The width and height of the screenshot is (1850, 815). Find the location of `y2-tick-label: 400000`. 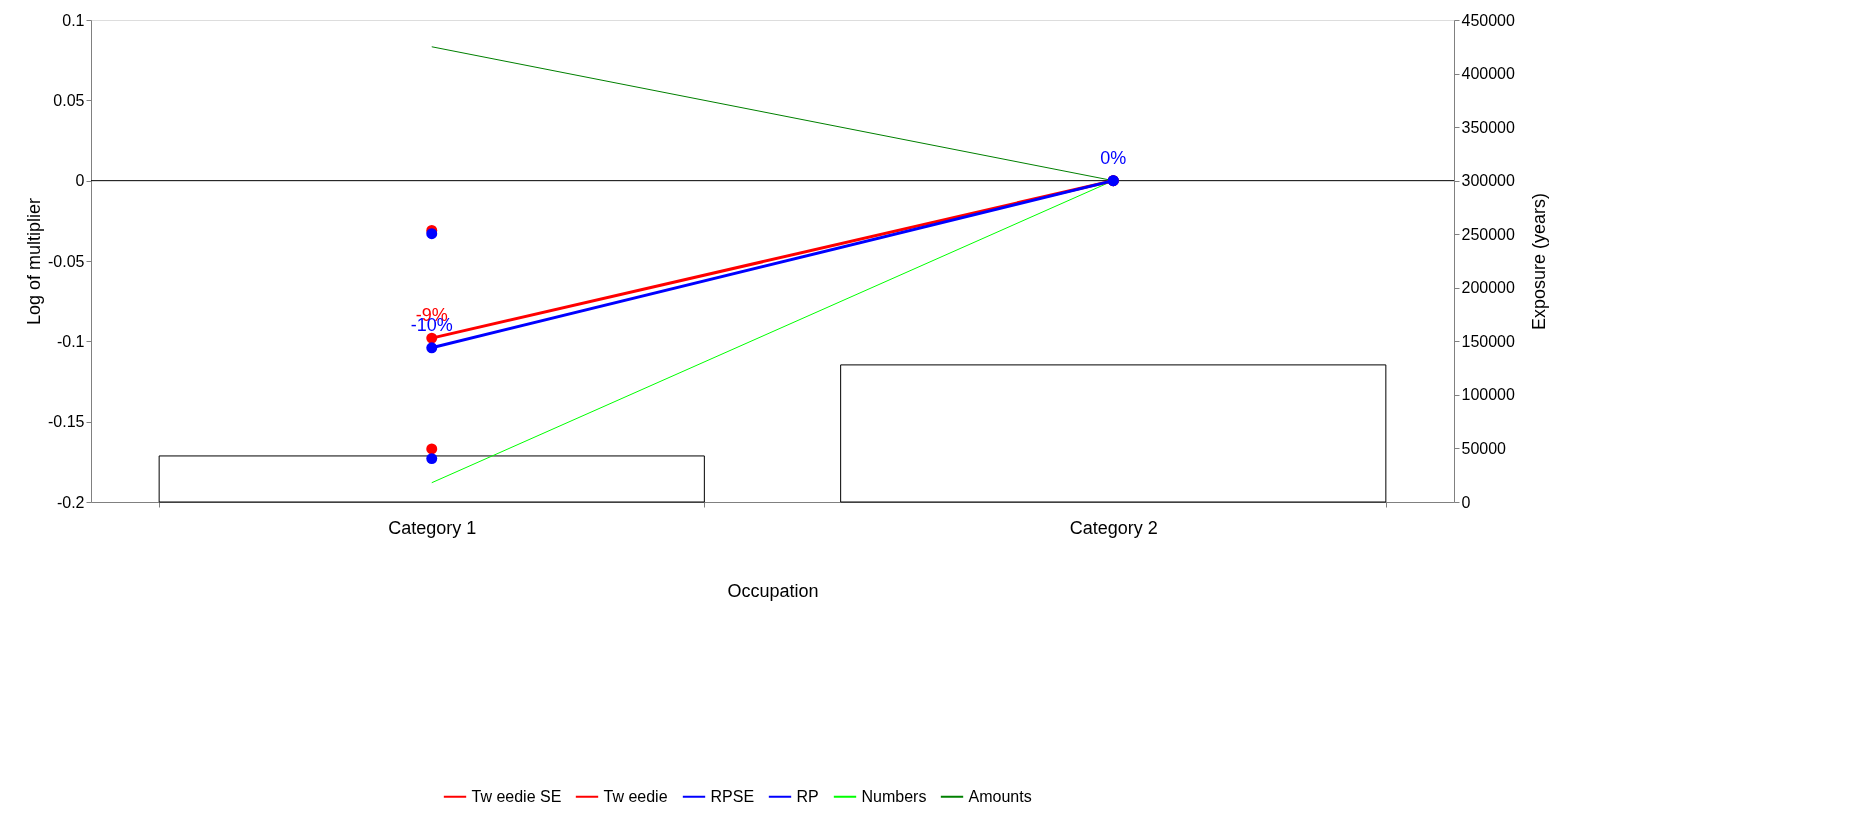

y2-tick-label: 400000 is located at coordinates (1488, 74).